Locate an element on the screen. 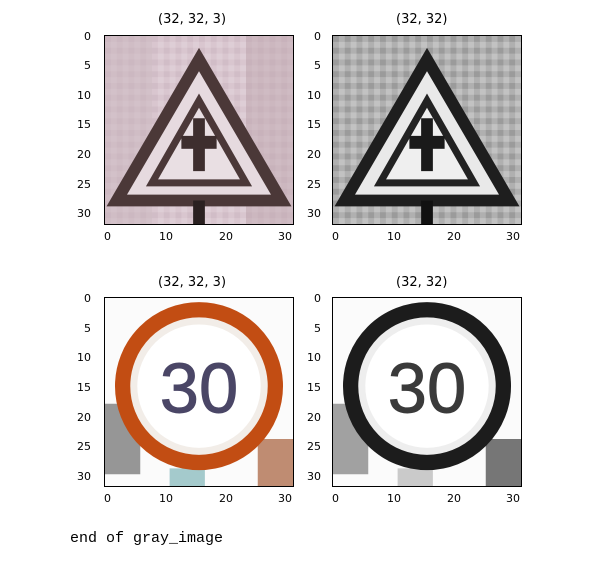 The image size is (608, 567). image-speed-limit-30-color: 30 is located at coordinates (199, 392).